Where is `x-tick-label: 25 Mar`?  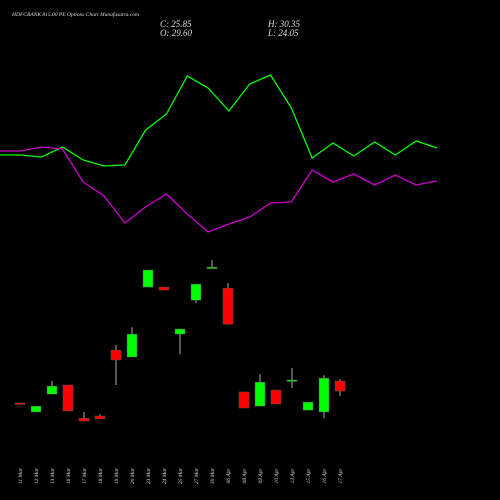 x-tick-label: 25 Mar is located at coordinates (181, 475).